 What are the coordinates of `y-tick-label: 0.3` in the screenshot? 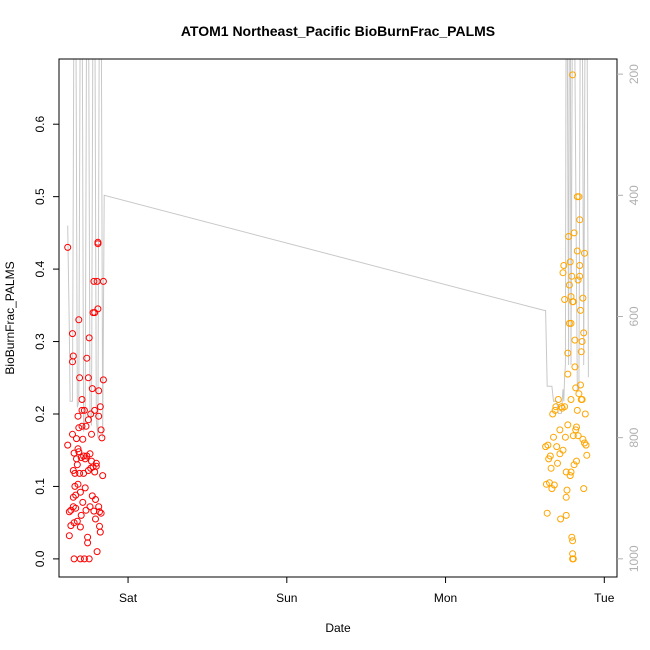 It's located at (40, 341).